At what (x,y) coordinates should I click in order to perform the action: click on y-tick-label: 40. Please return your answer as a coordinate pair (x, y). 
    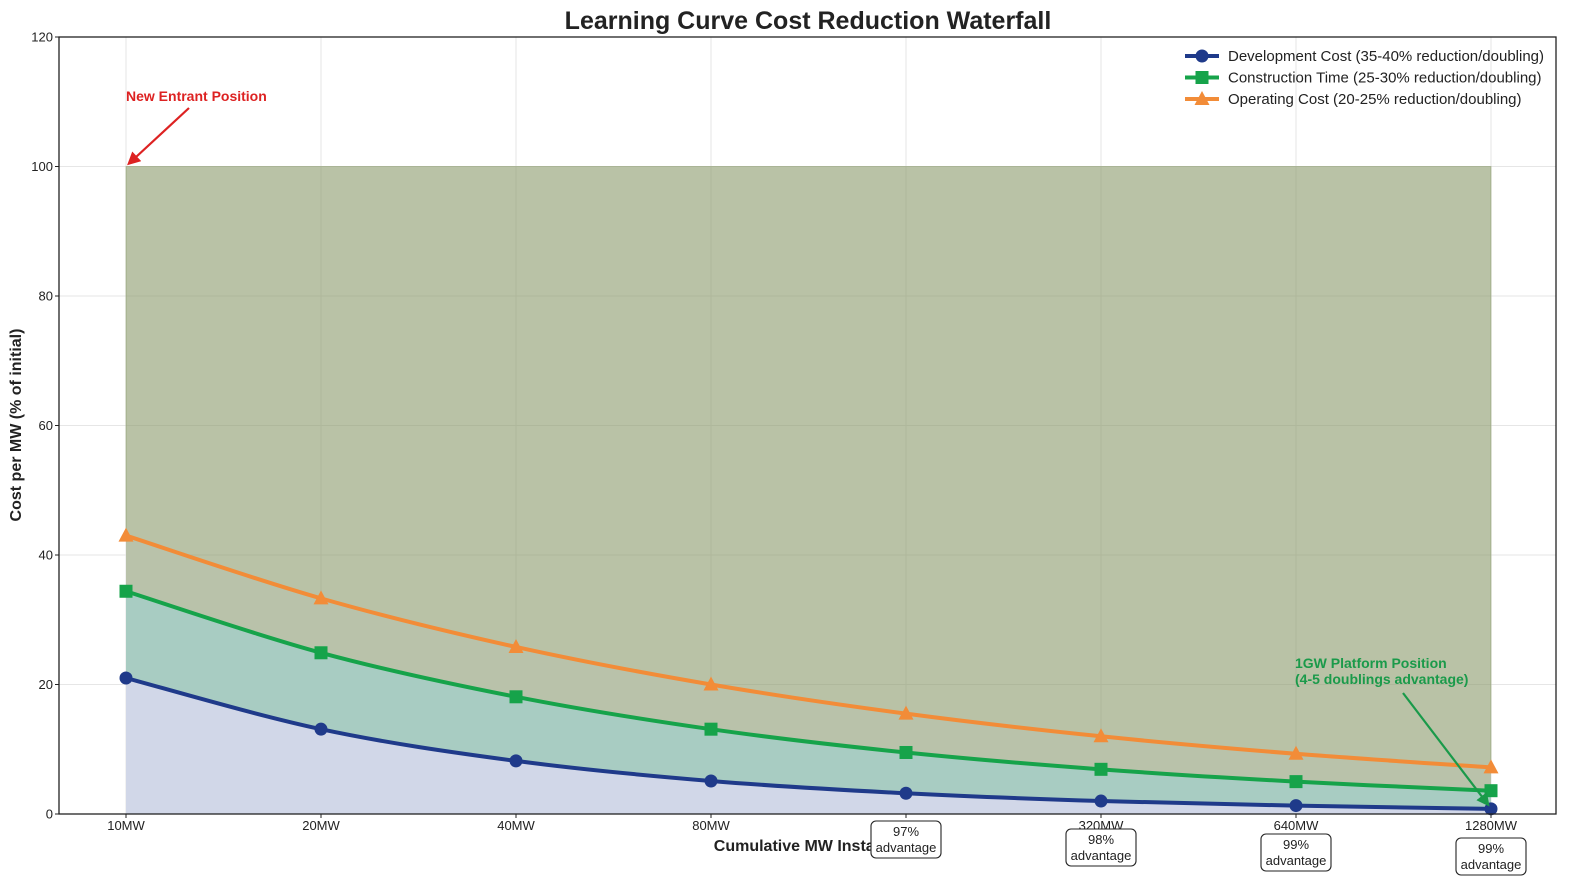
    Looking at the image, I should click on (46, 555).